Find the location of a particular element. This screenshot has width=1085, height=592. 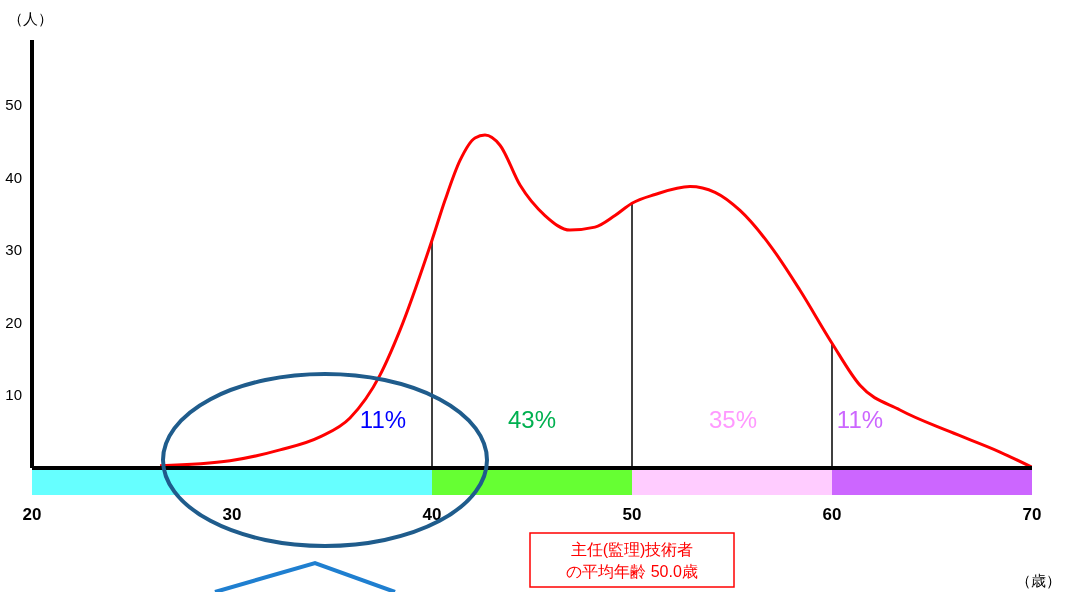

x-tick-label: 50 is located at coordinates (632, 514).